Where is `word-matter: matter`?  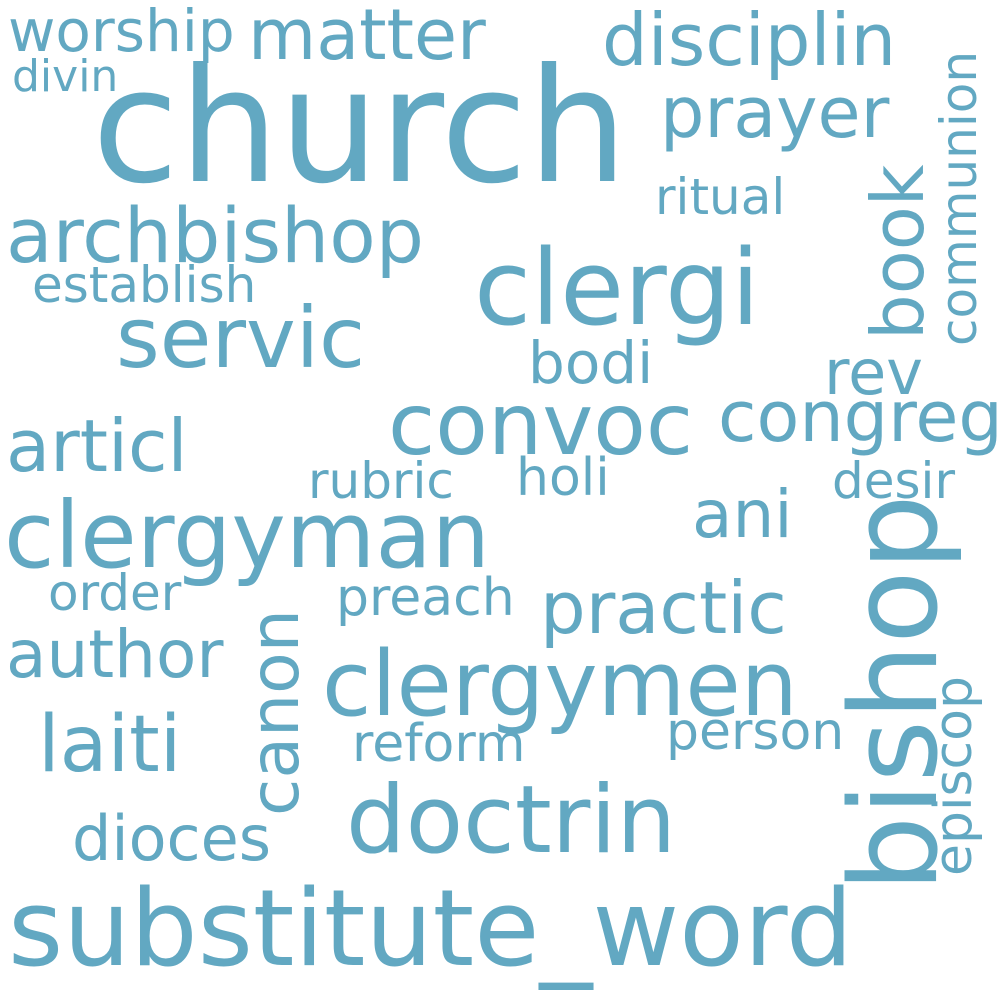 word-matter: matter is located at coordinates (367, 38).